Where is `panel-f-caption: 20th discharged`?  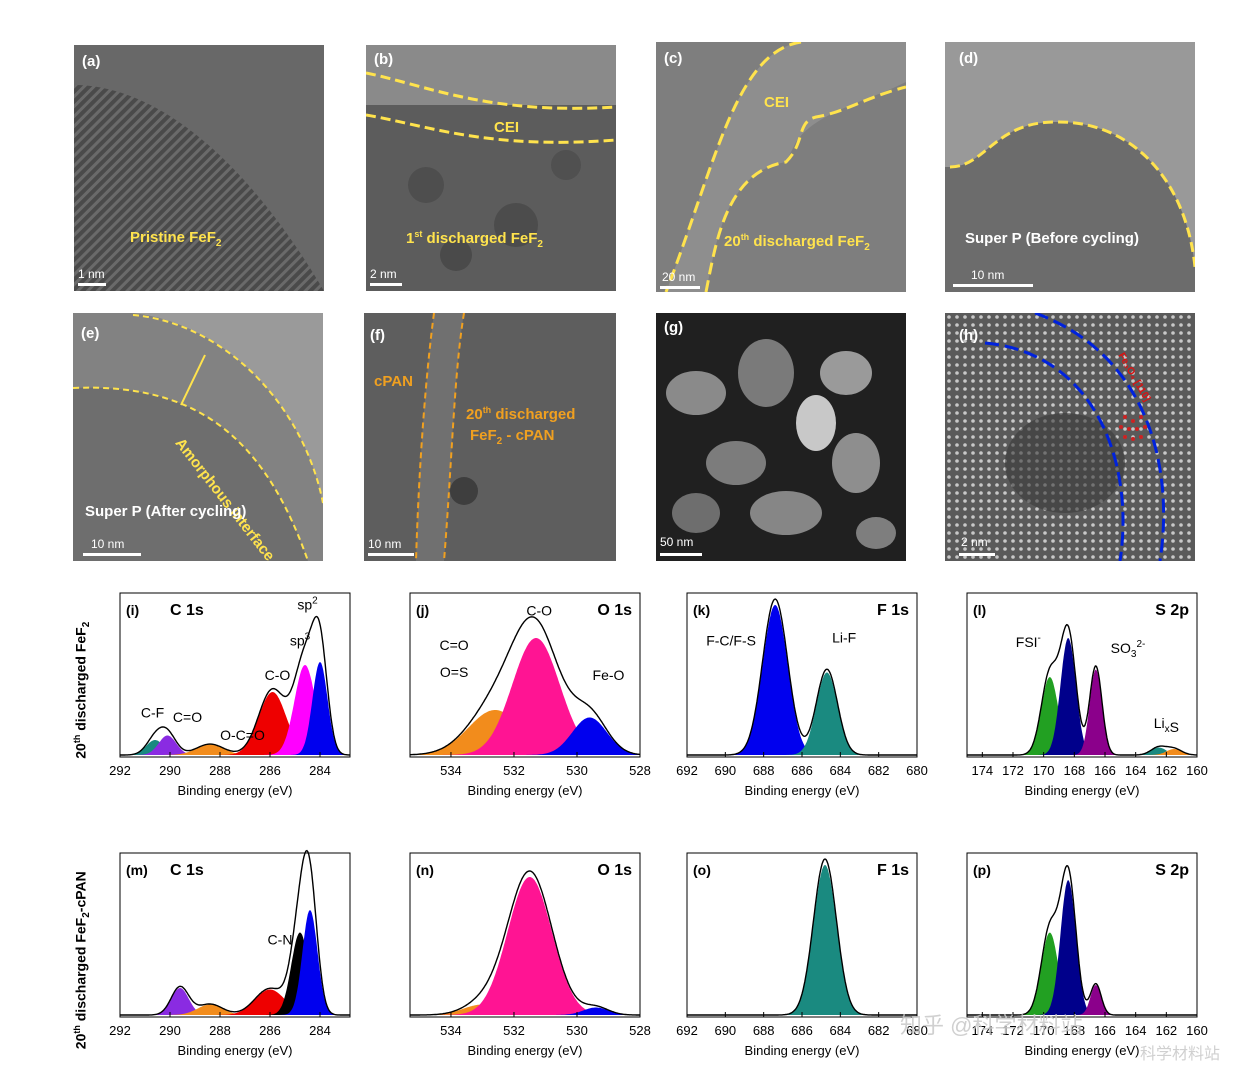 panel-f-caption: 20th discharged is located at coordinates (521, 414).